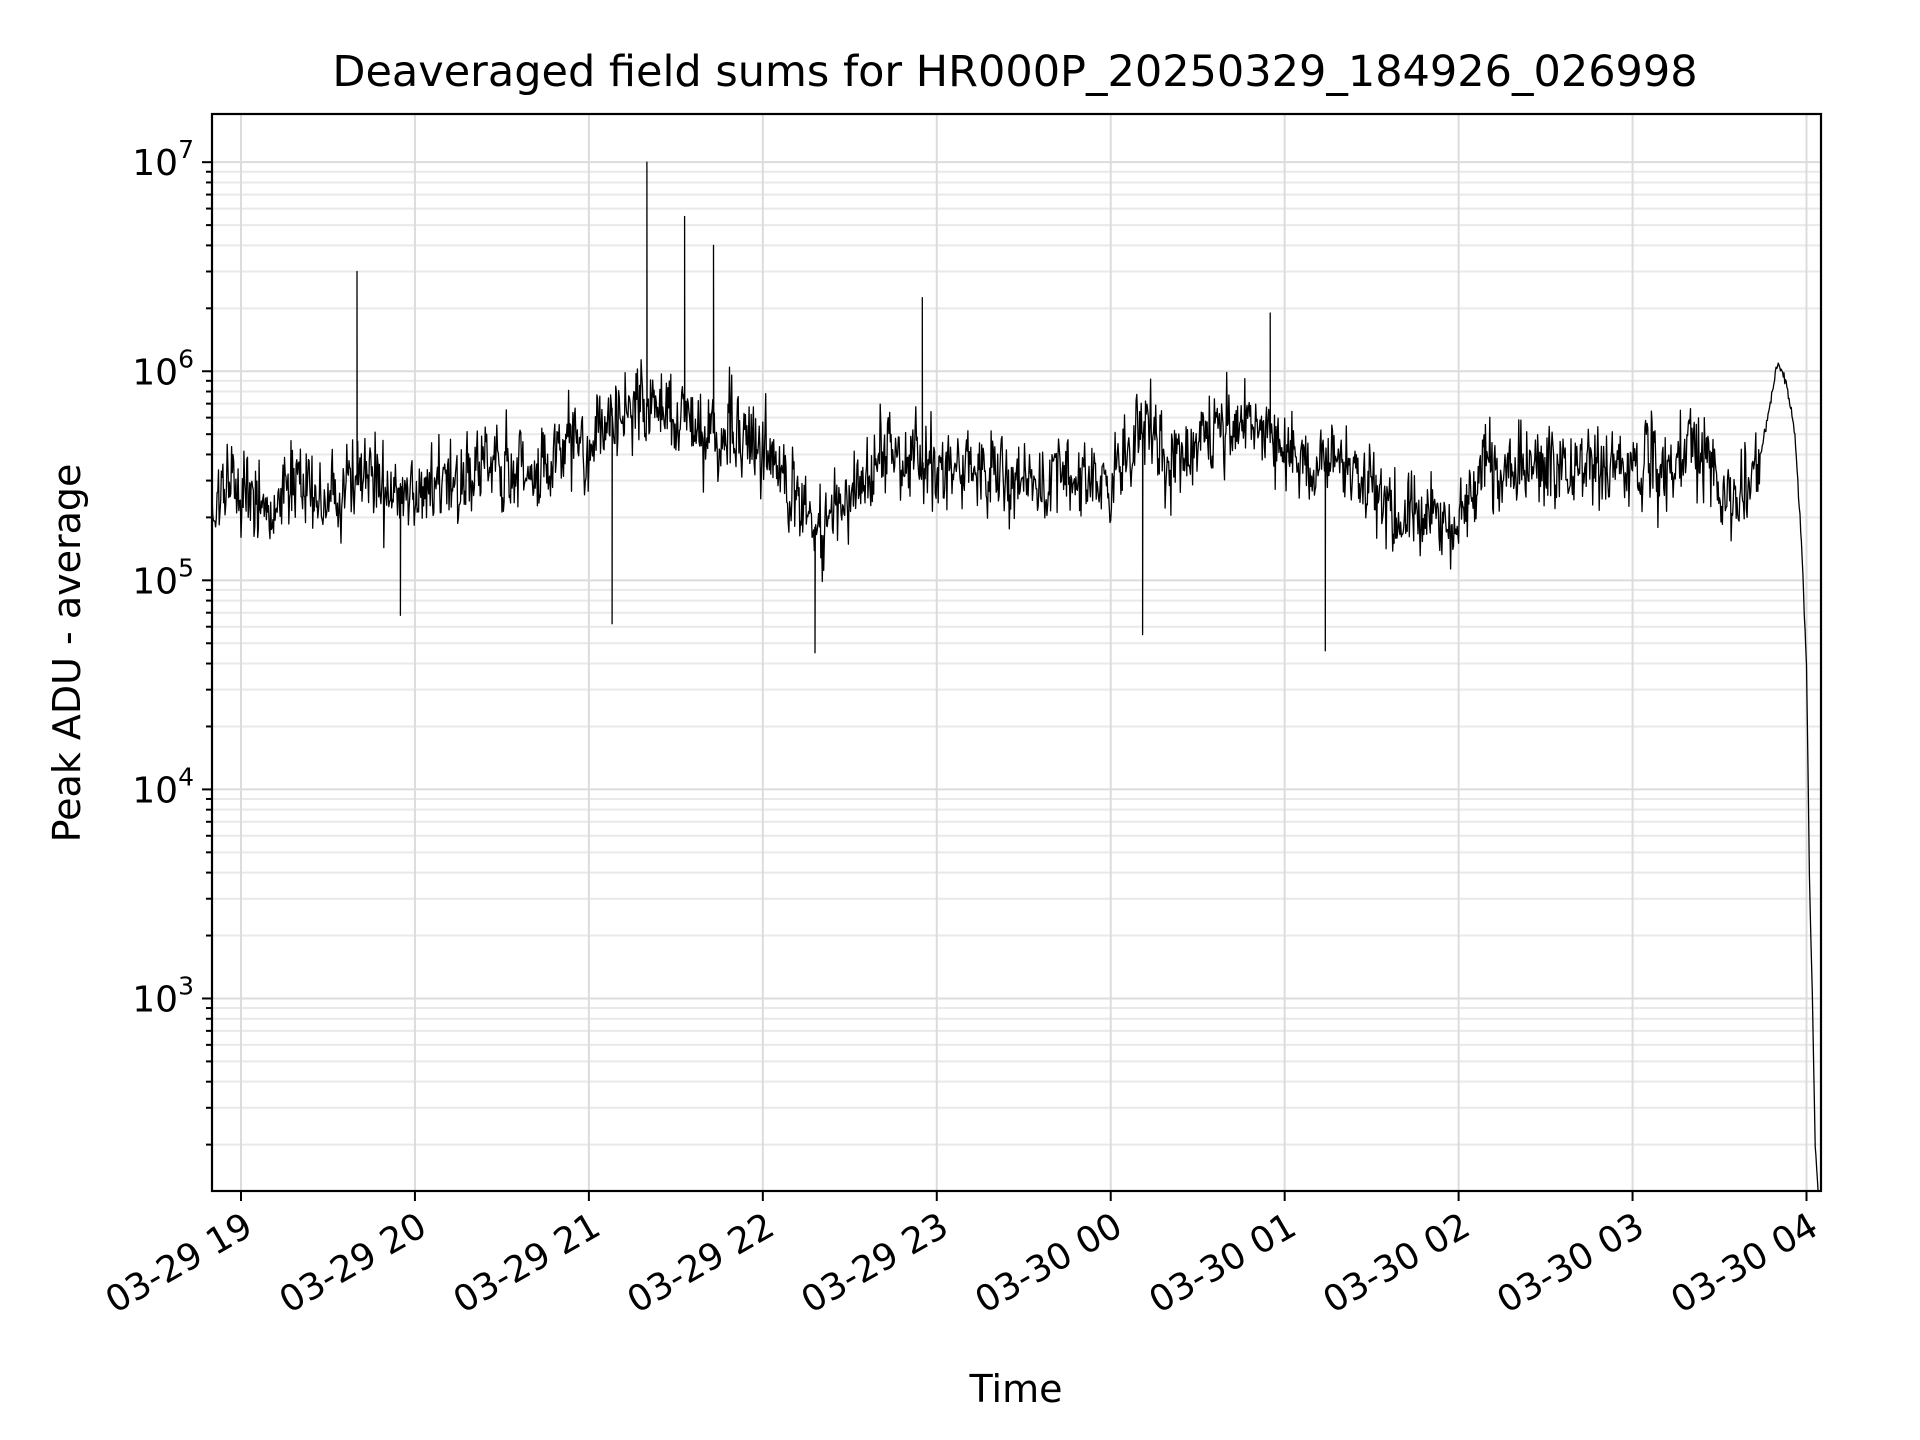 Image resolution: width=1920 pixels, height=1440 pixels. Describe the element at coordinates (875, 1263) in the screenshot. I see `x-tick-label: 03-29 23` at that location.